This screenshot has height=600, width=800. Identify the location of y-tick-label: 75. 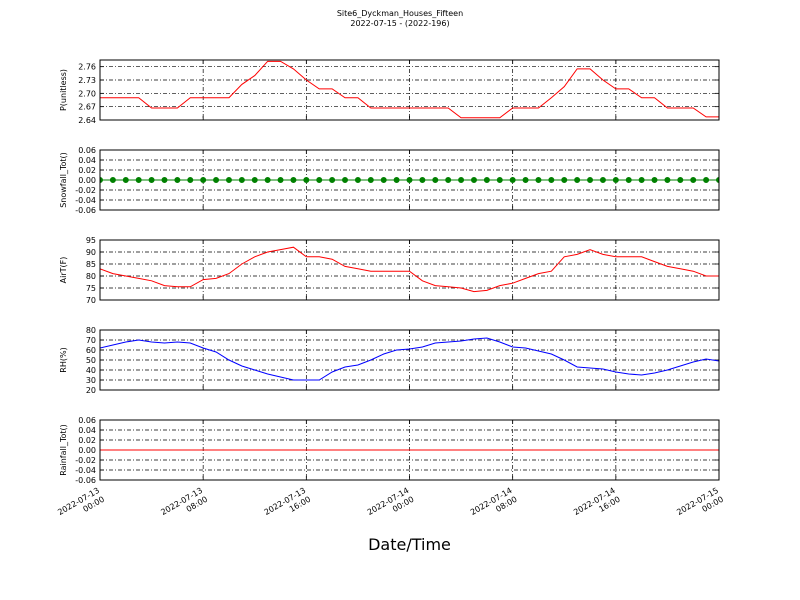
(91, 288).